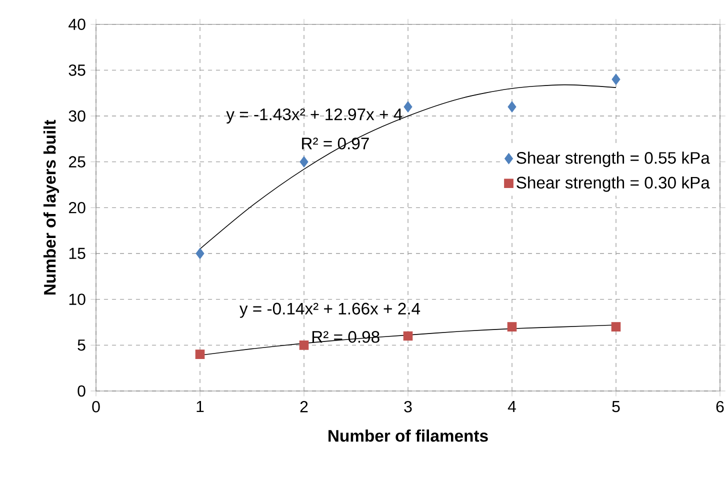 This screenshot has width=726, height=479. Describe the element at coordinates (304, 406) in the screenshot. I see `x-tick-label: 2` at that location.